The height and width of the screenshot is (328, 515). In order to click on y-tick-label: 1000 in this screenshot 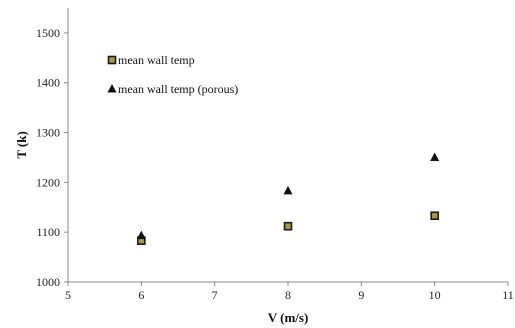, I will do `click(48, 282)`.